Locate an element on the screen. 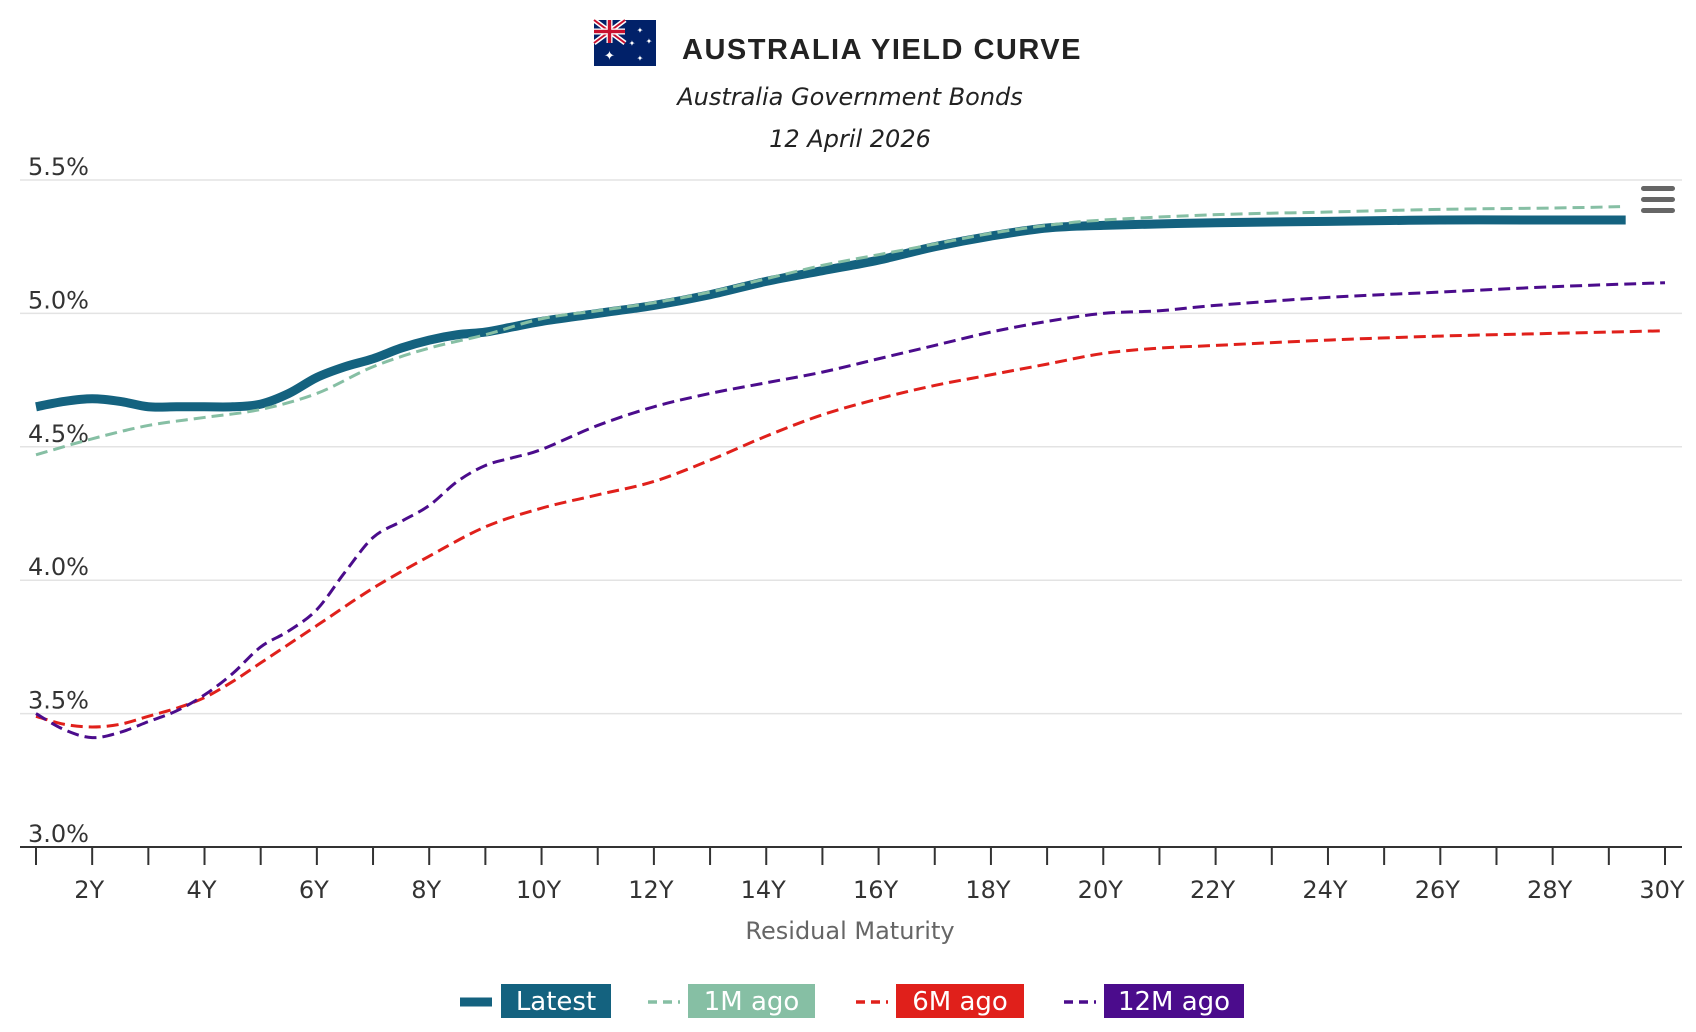  legend: Latest 1M ago 6M ago 12M ago is located at coordinates (852, 1001).